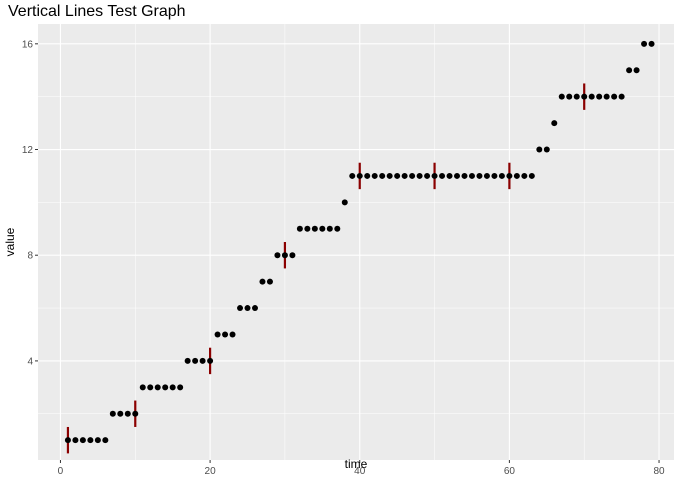  What do you see at coordinates (659, 471) in the screenshot?
I see `x-tick-label: 80` at bounding box center [659, 471].